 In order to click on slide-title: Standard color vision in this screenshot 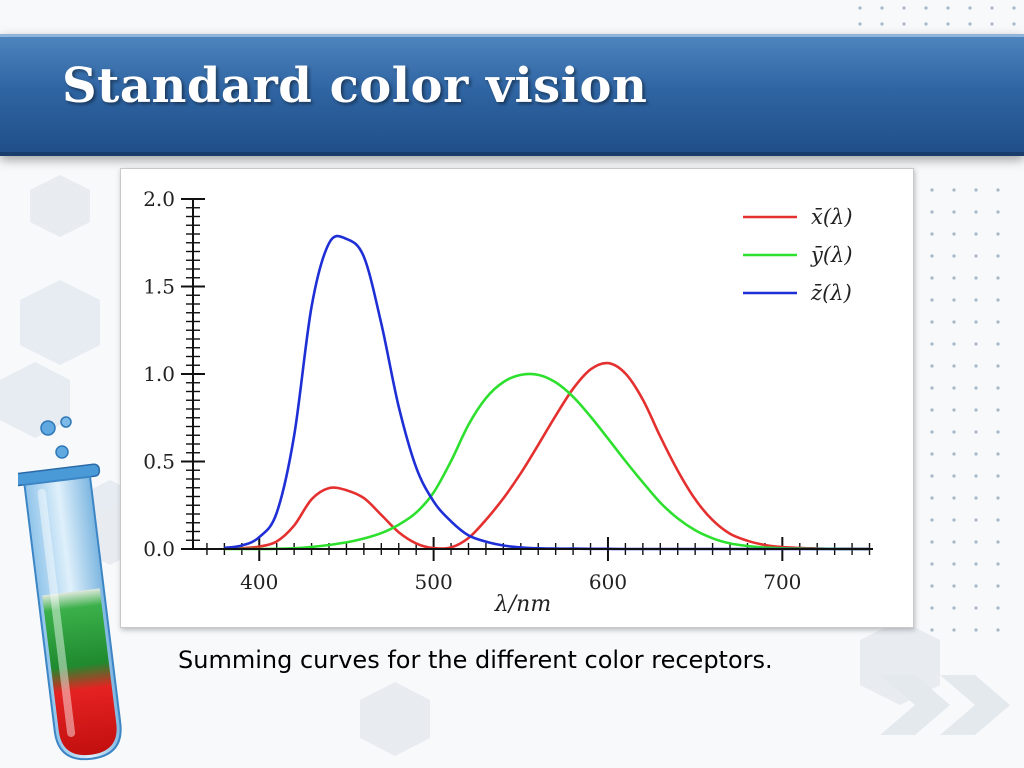, I will do `click(355, 86)`.